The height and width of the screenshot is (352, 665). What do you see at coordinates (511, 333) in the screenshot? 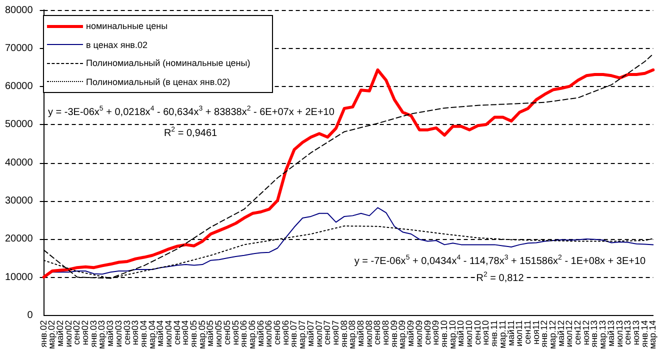
I see `x-tick-label: май11` at bounding box center [511, 333].